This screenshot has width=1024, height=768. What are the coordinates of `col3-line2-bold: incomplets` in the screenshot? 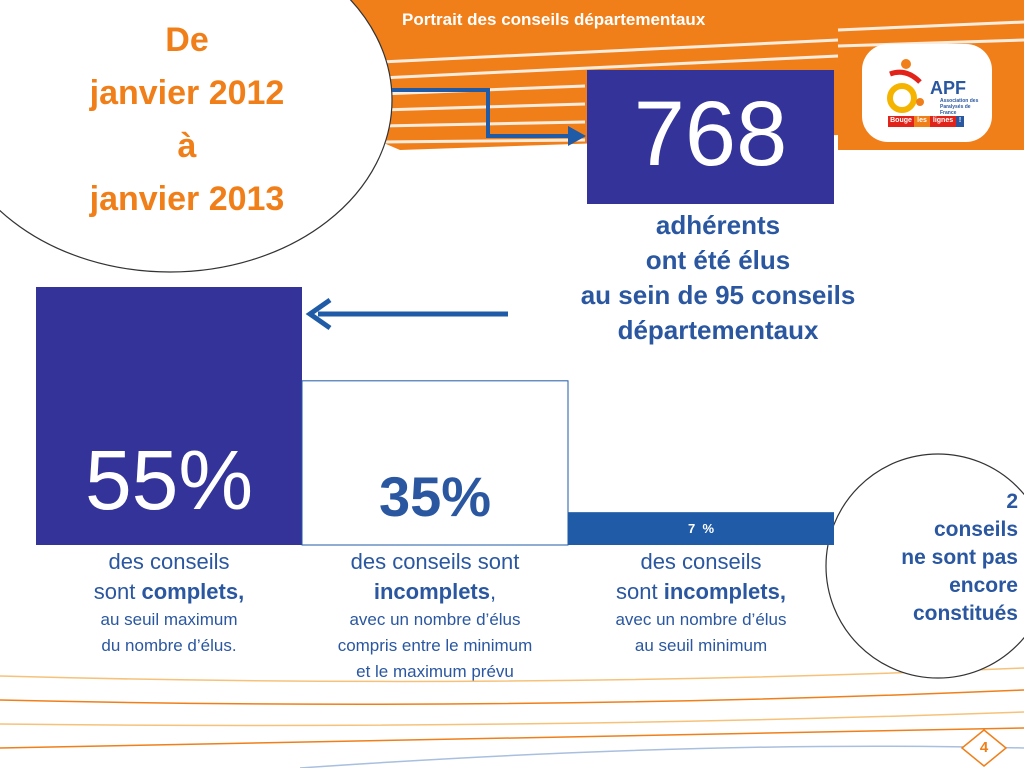 It's located at (721, 591).